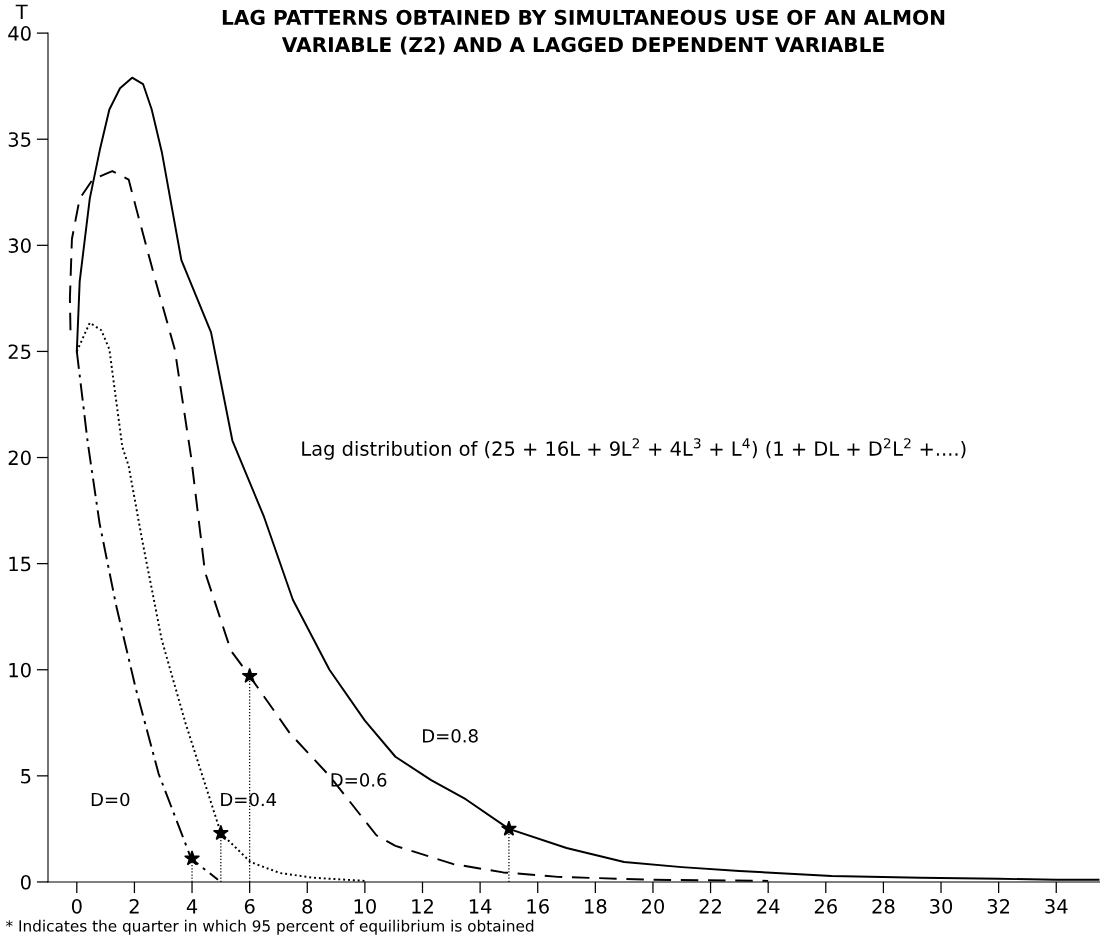  I want to click on y-axis-title: T, so click(21, 11).